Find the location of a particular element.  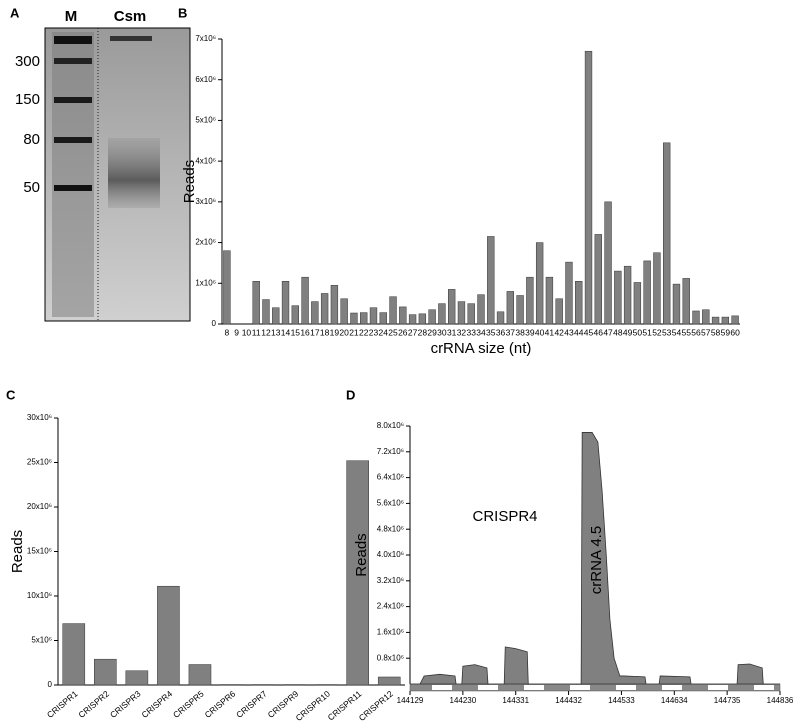

x-tick-label: 144230 is located at coordinates (463, 700).